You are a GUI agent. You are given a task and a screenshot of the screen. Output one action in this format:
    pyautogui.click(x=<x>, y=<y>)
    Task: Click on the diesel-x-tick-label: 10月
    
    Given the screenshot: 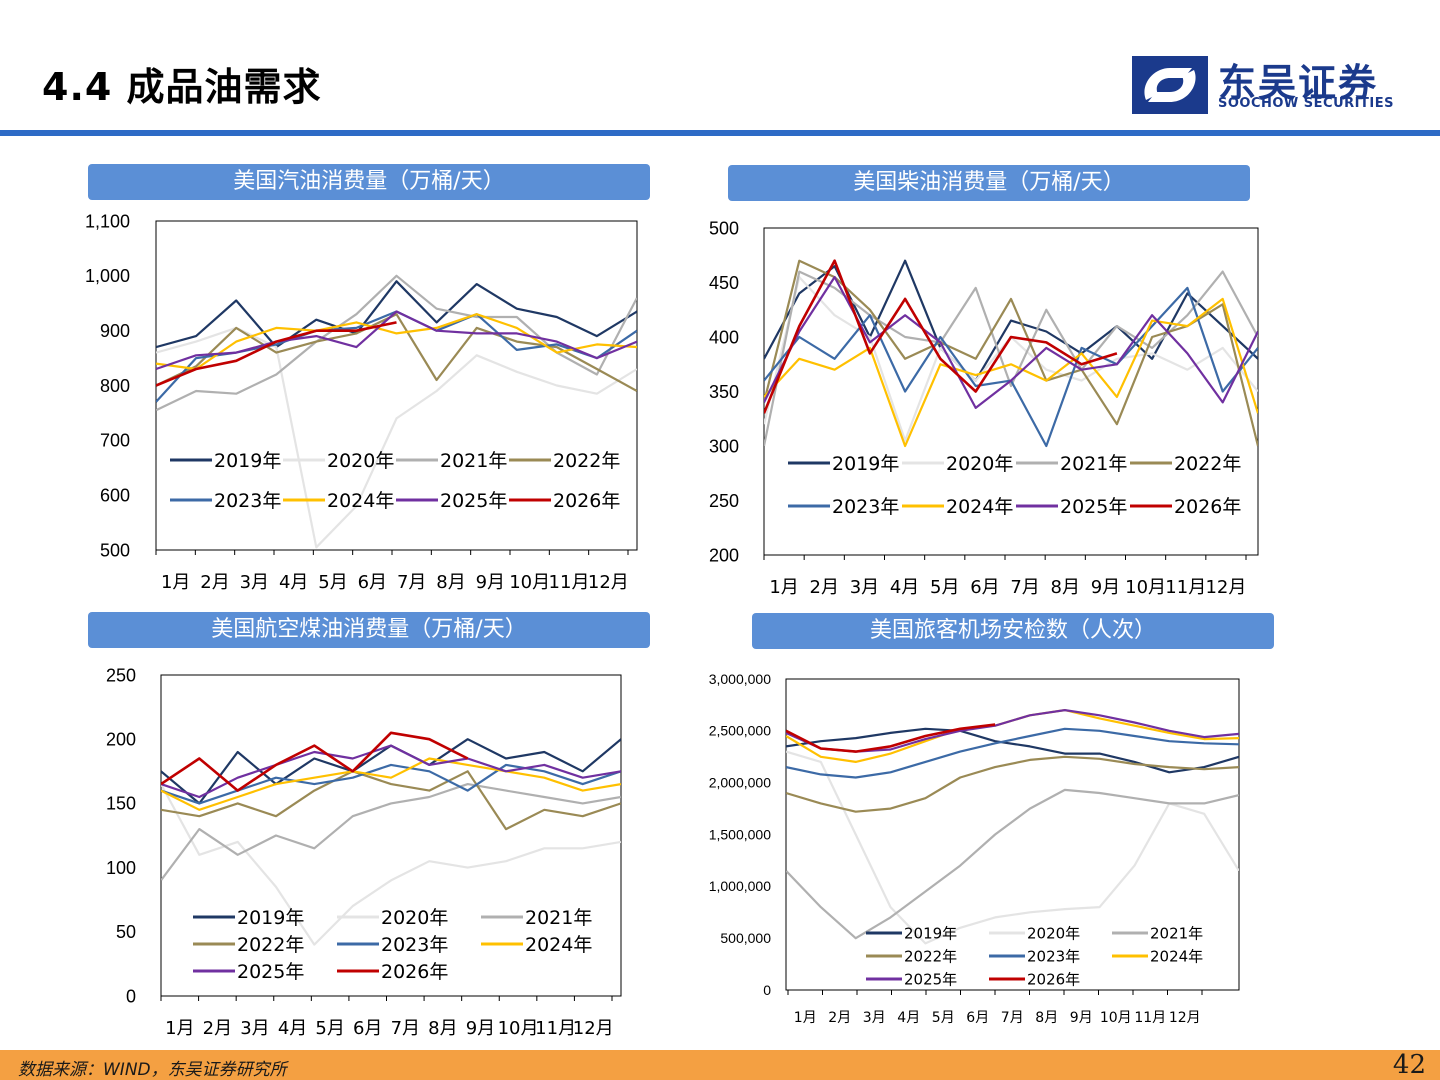 What is the action you would take?
    pyautogui.click(x=1145, y=587)
    